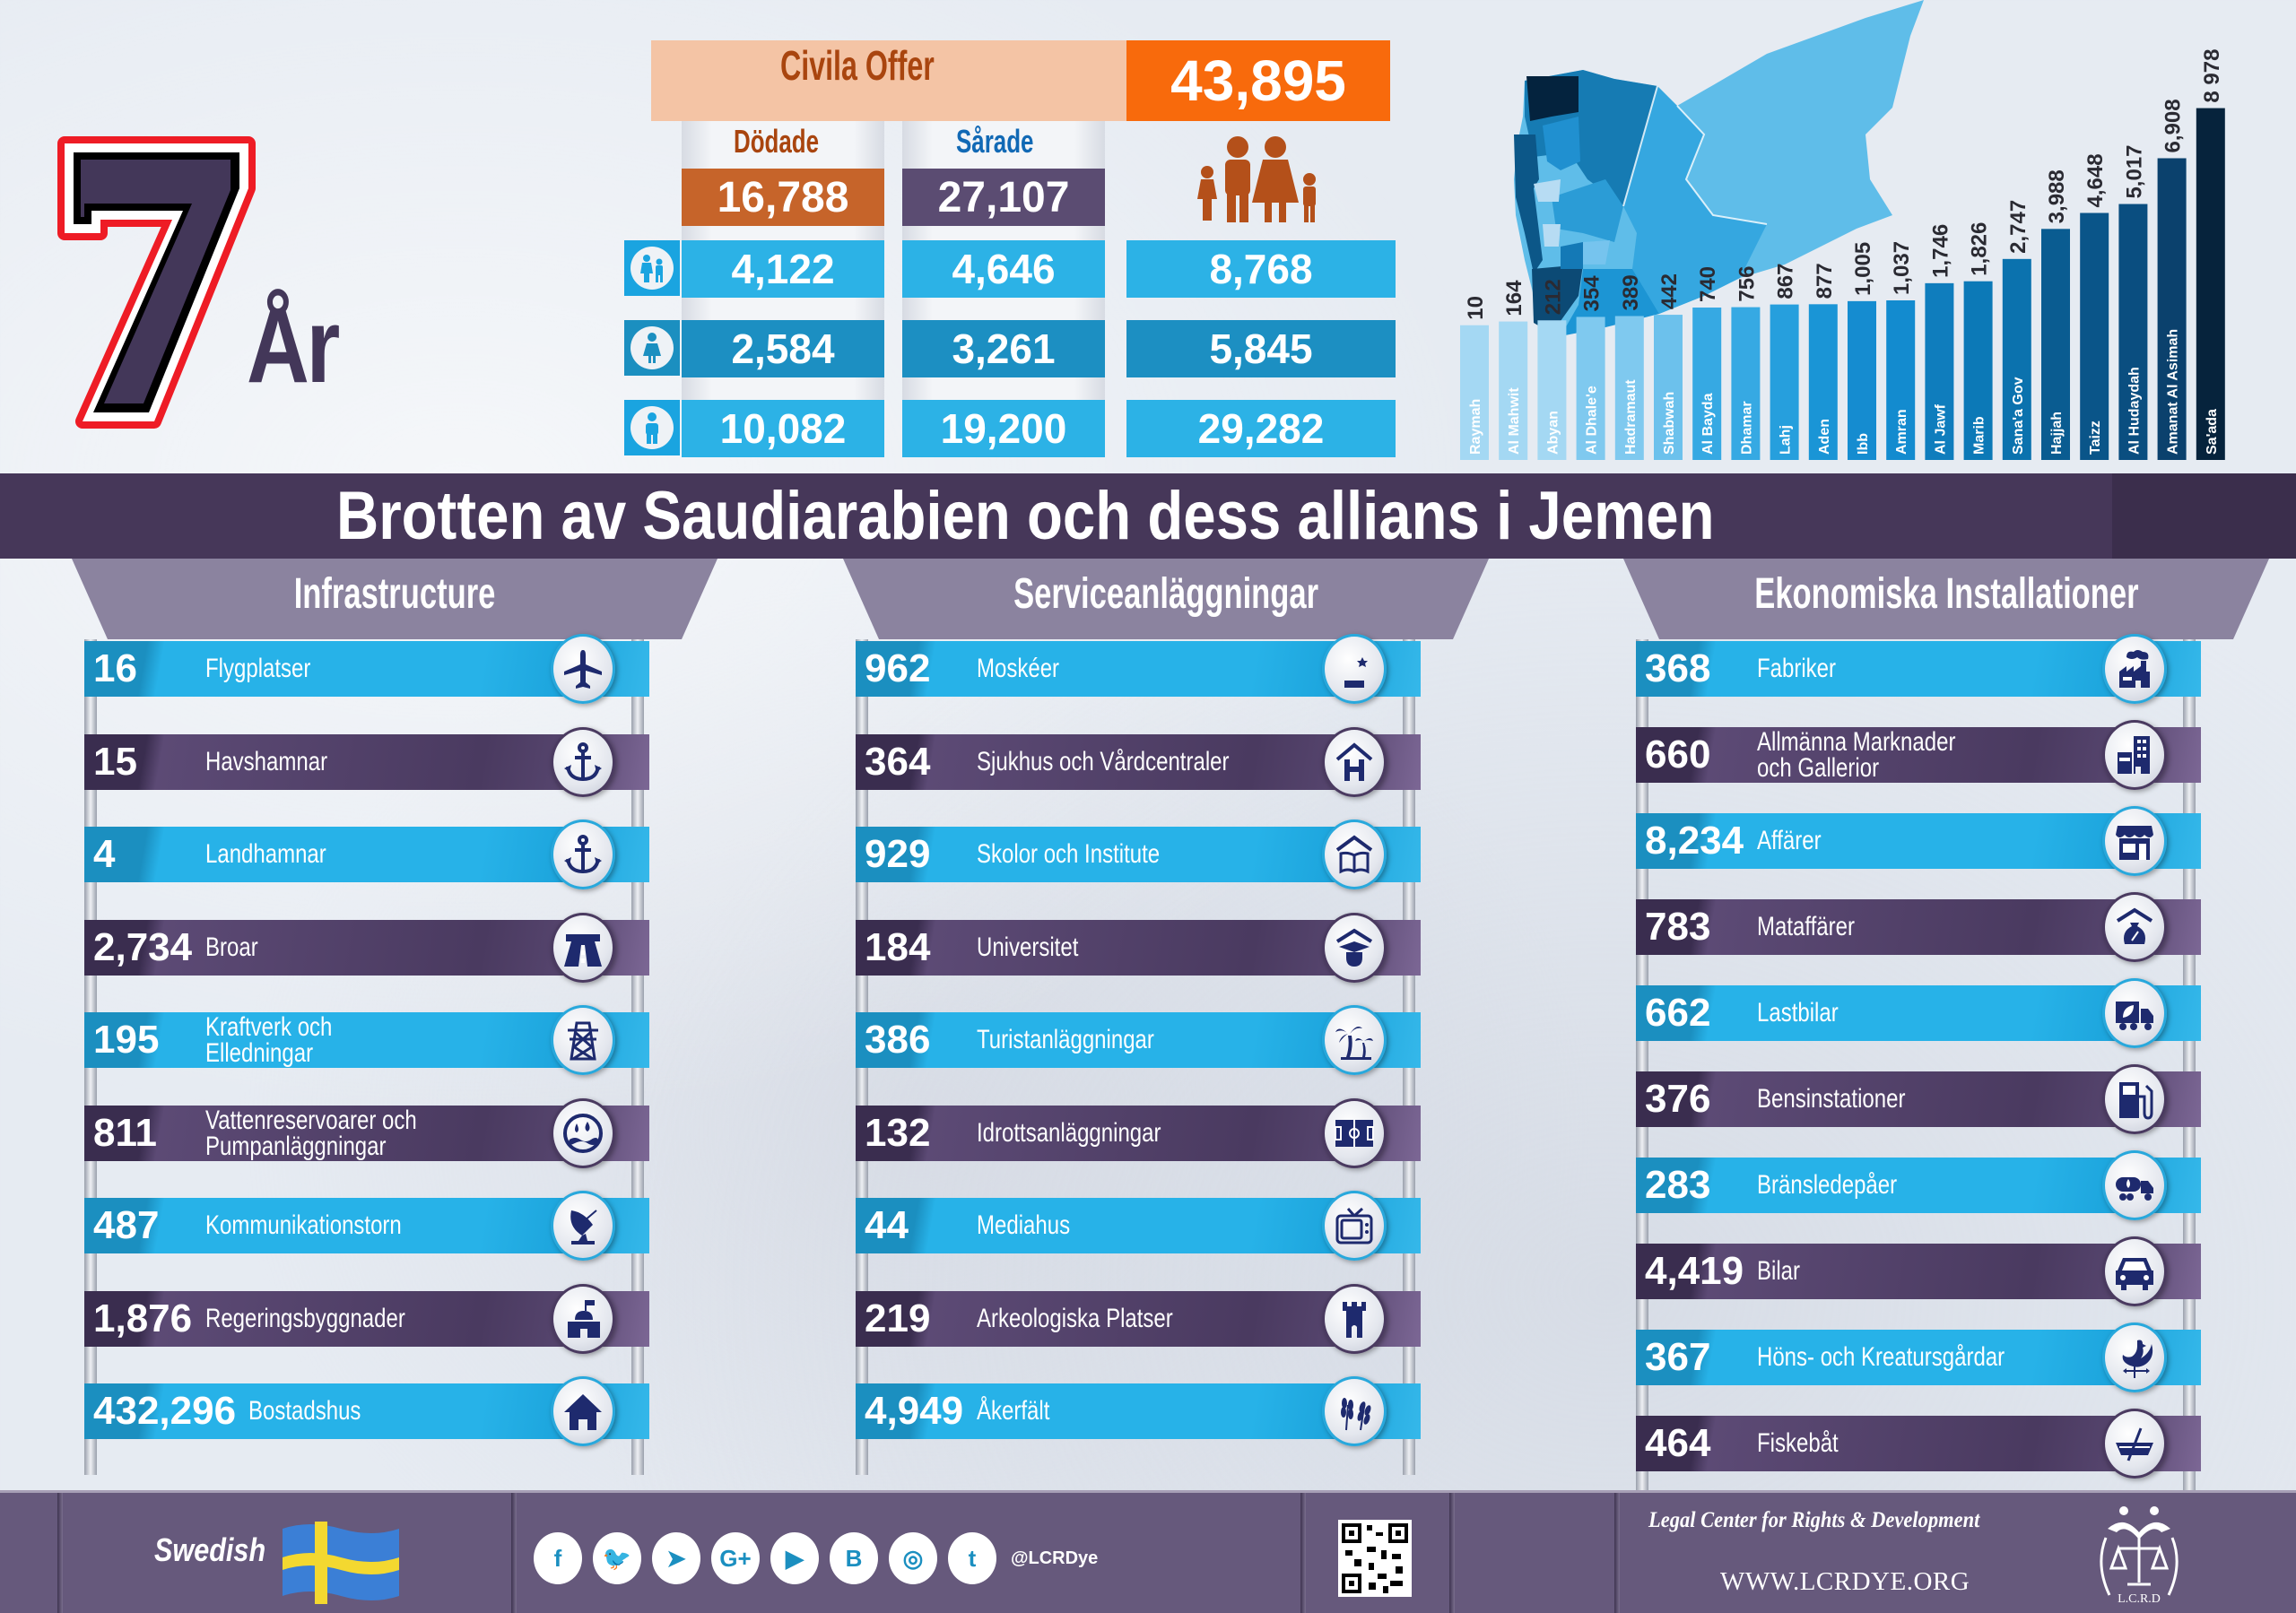  What do you see at coordinates (1003, 428) in the screenshot?
I see `men-injured: 19,200` at bounding box center [1003, 428].